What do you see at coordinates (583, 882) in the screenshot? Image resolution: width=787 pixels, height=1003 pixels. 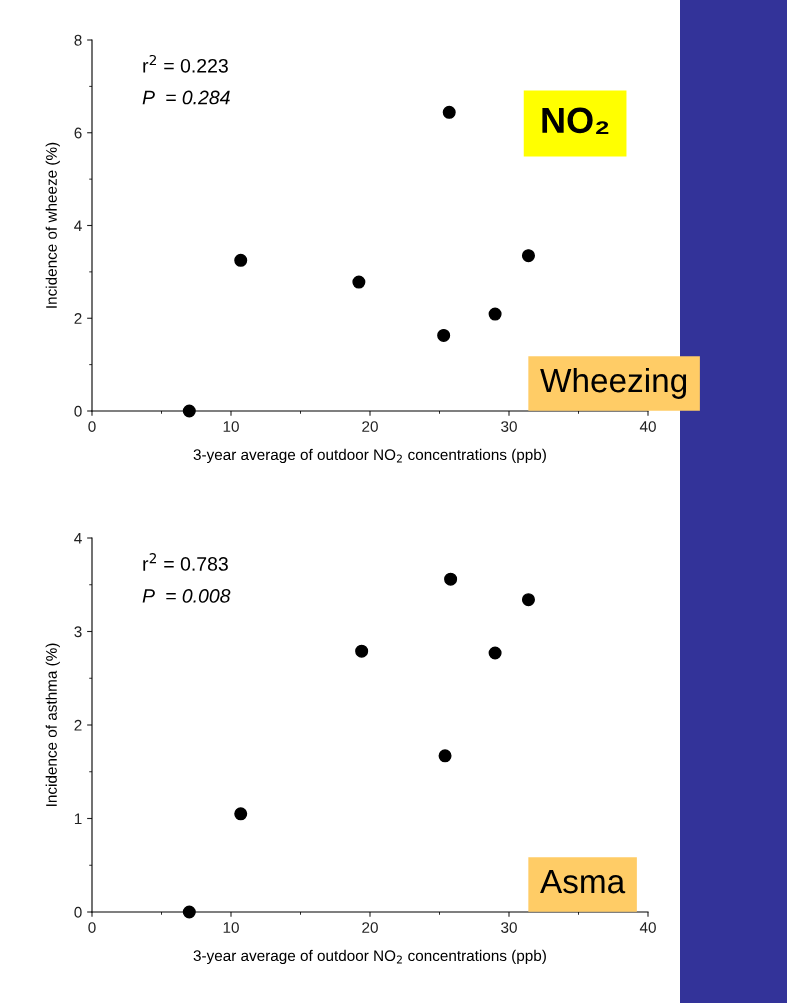 I see `annotation: Asma` at bounding box center [583, 882].